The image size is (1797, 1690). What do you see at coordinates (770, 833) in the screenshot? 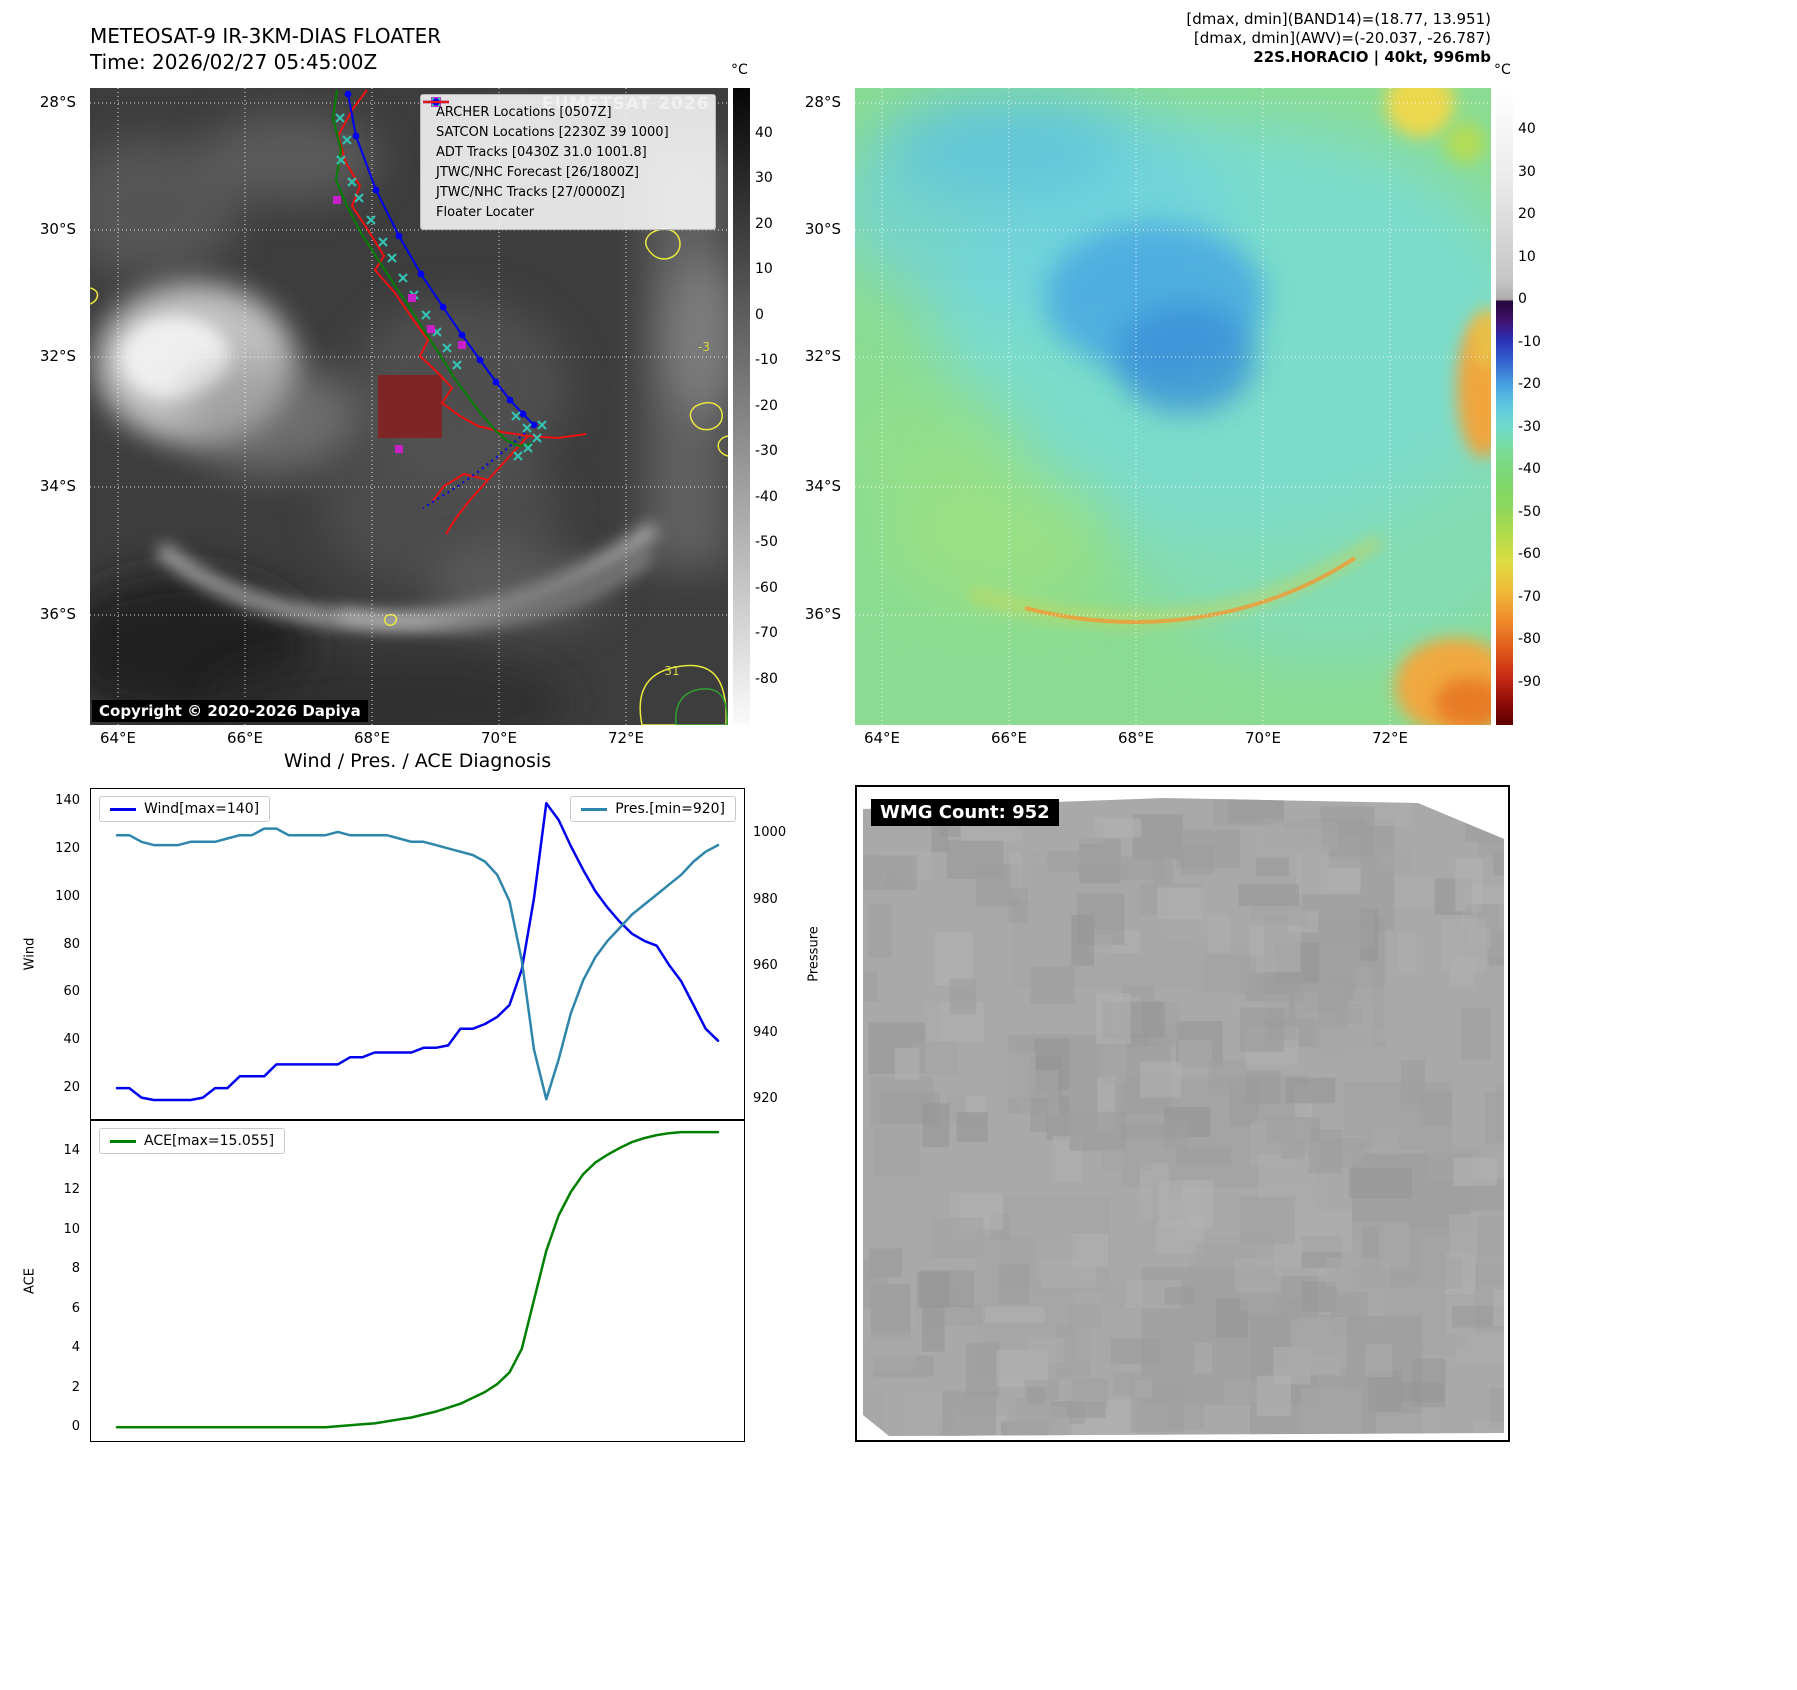
I see `axis-tick-label: 1000` at bounding box center [770, 833].